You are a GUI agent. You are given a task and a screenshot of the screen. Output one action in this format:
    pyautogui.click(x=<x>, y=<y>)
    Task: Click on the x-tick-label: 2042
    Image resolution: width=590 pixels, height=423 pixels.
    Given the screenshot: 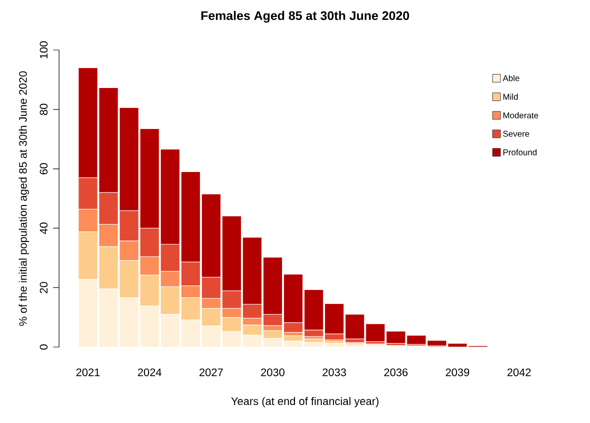 What is the action you would take?
    pyautogui.click(x=519, y=372)
    